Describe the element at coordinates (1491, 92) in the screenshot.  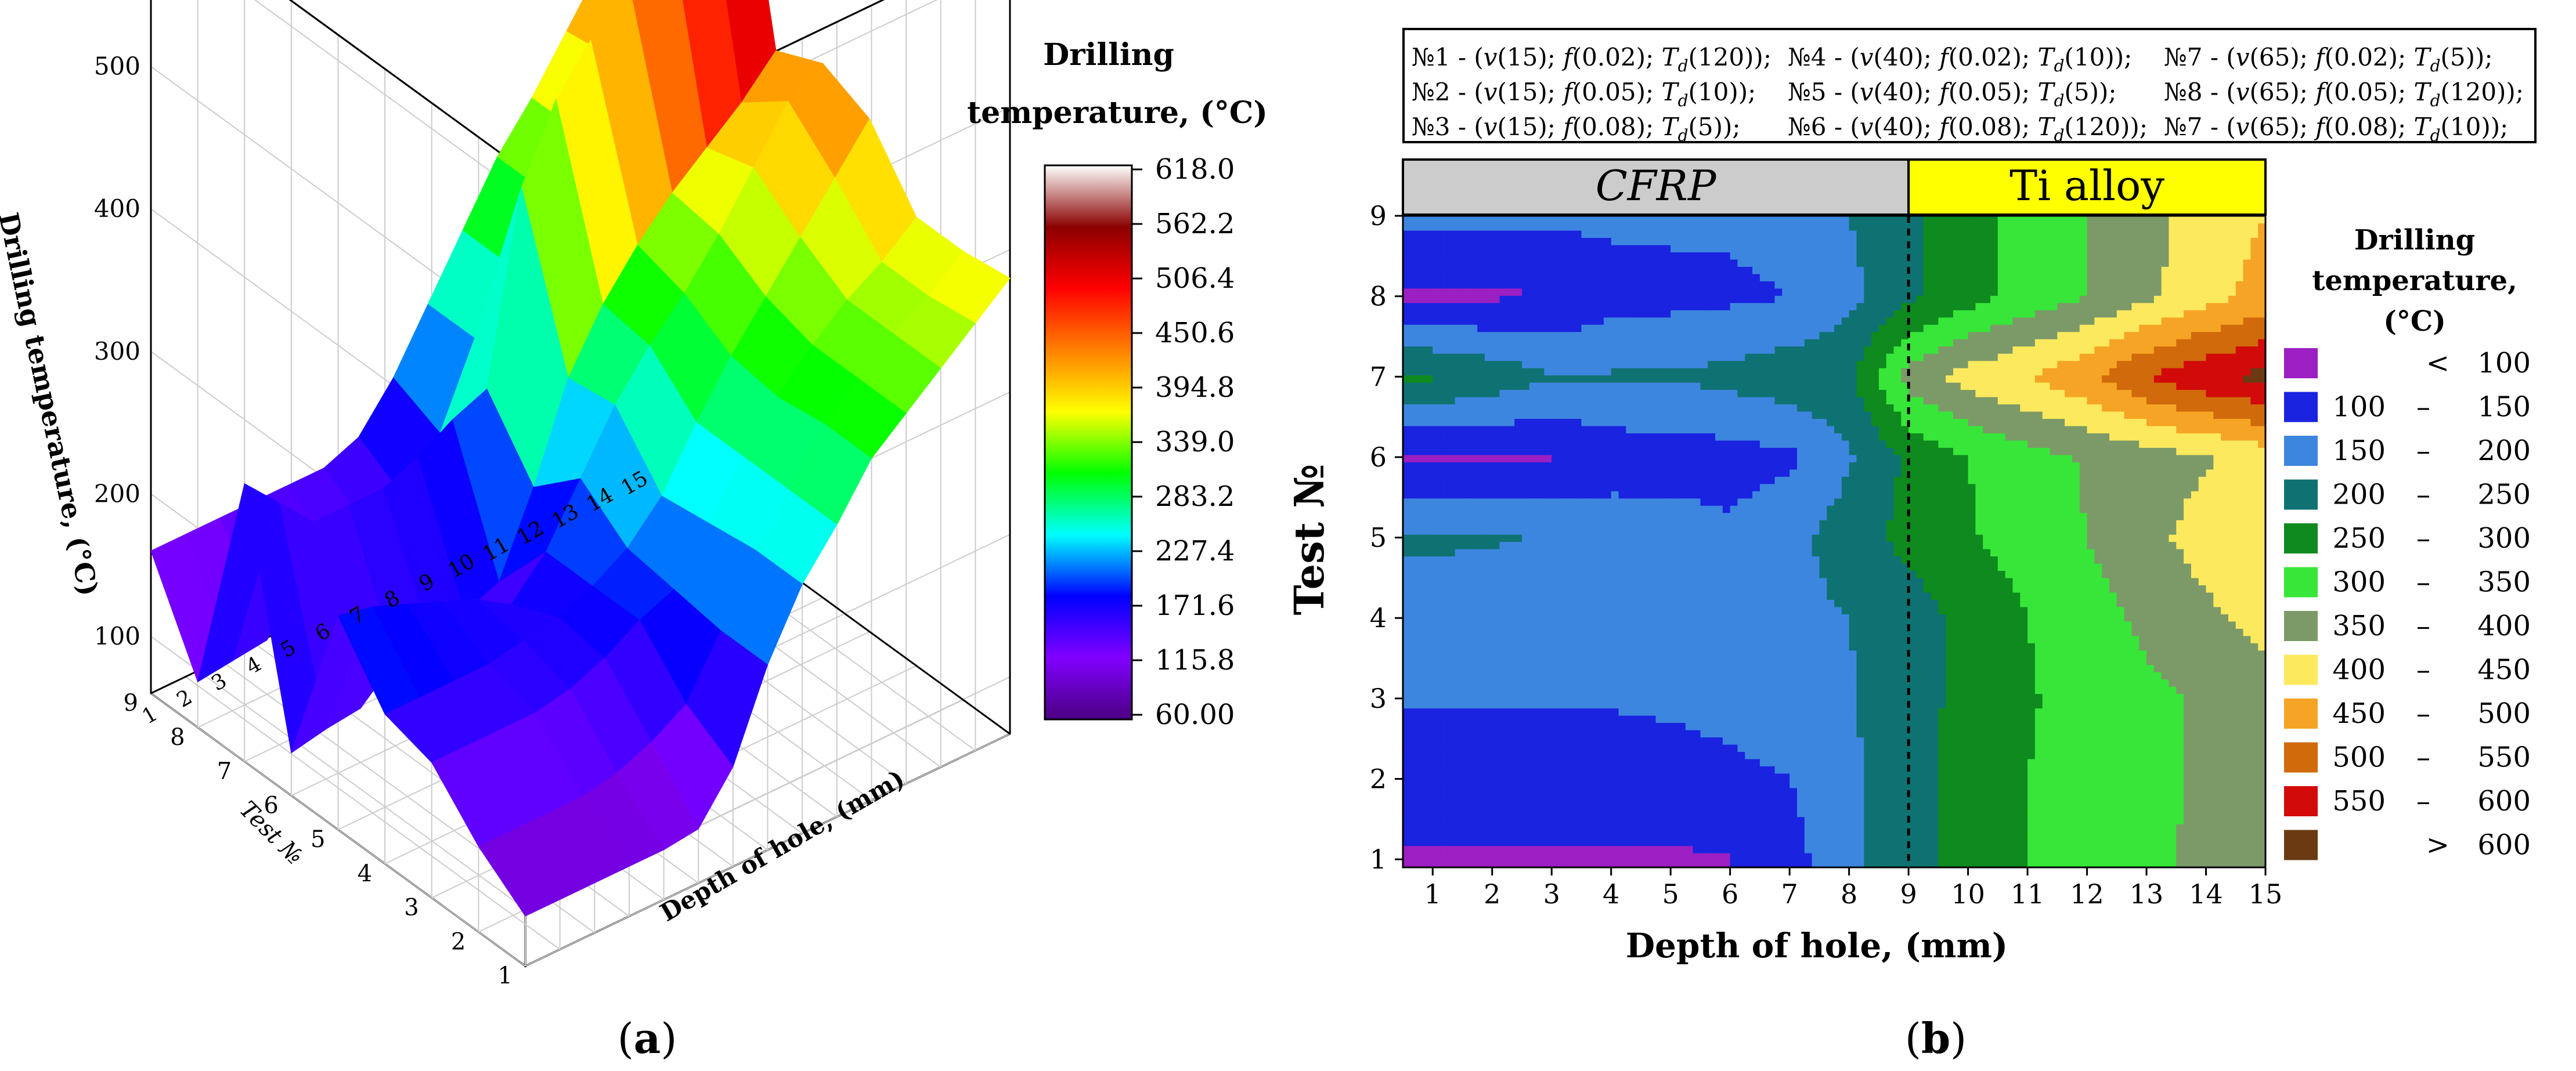
I see `test-legend-part: v` at that location.